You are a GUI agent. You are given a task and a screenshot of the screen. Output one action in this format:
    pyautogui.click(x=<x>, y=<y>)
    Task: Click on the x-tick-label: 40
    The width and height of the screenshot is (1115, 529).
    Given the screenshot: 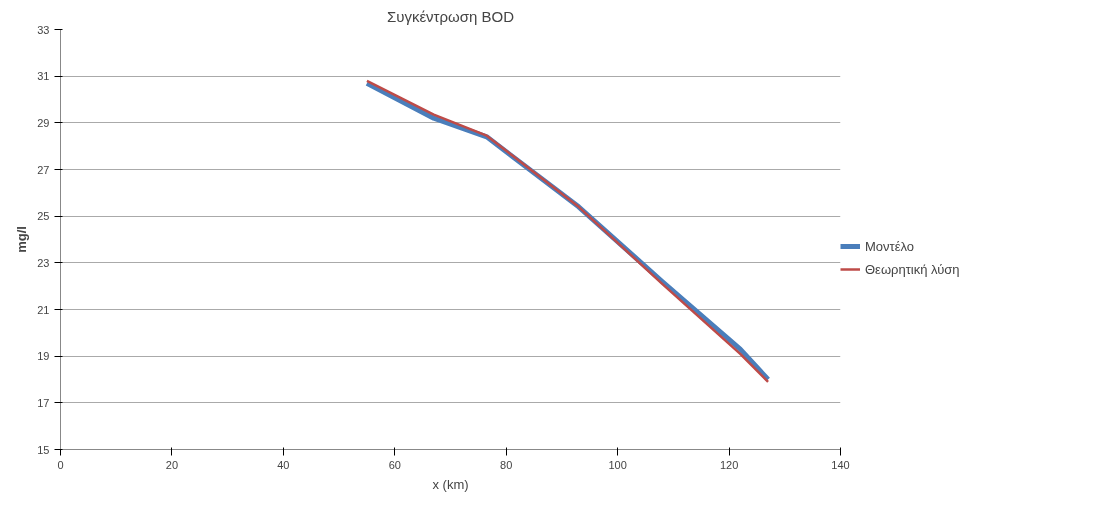 What is the action you would take?
    pyautogui.click(x=283, y=464)
    